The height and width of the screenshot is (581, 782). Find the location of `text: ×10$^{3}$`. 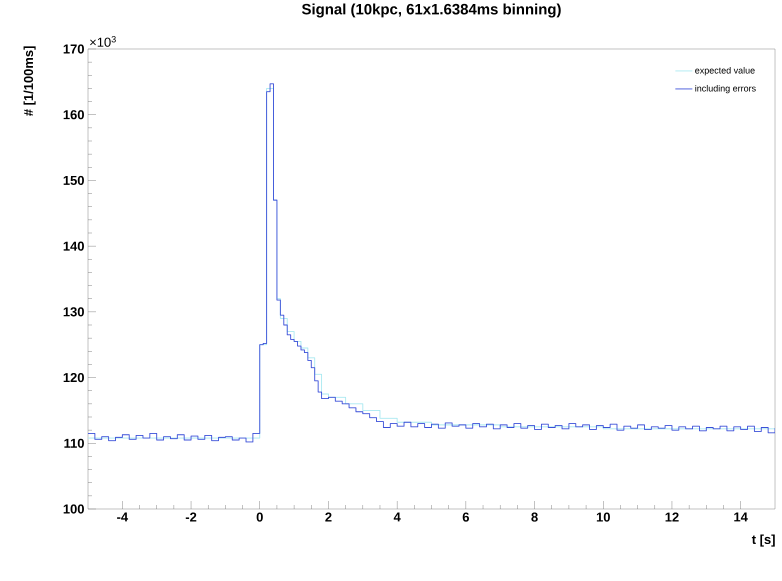

text: ×10$^{3}$ is located at coordinates (103, 41).